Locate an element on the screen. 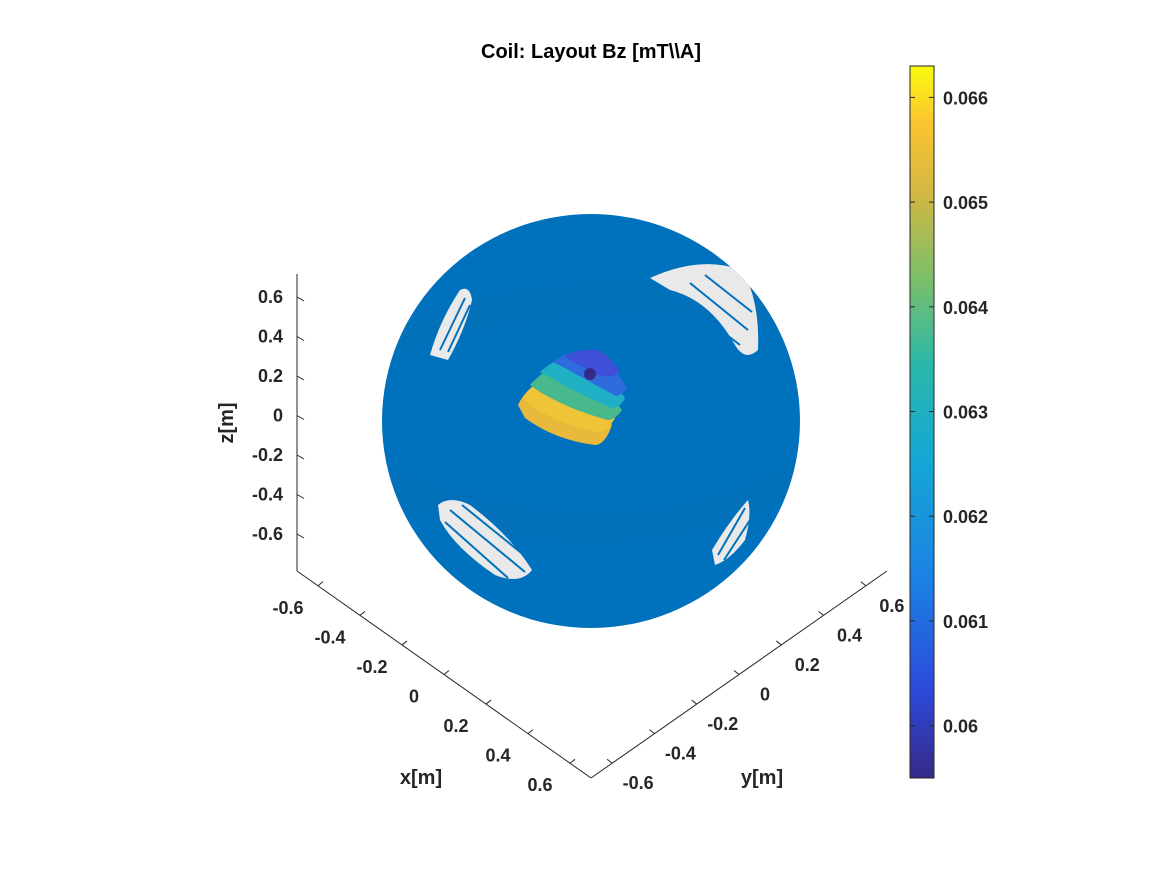 This screenshot has width=1167, height=875. field-patch-teal is located at coordinates (582, 381).